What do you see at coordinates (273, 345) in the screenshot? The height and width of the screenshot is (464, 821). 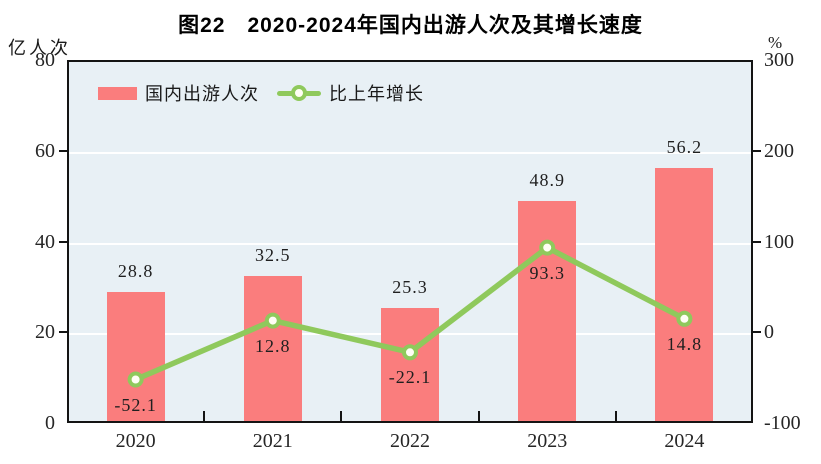 I see `line-value-label: 12.8` at bounding box center [273, 345].